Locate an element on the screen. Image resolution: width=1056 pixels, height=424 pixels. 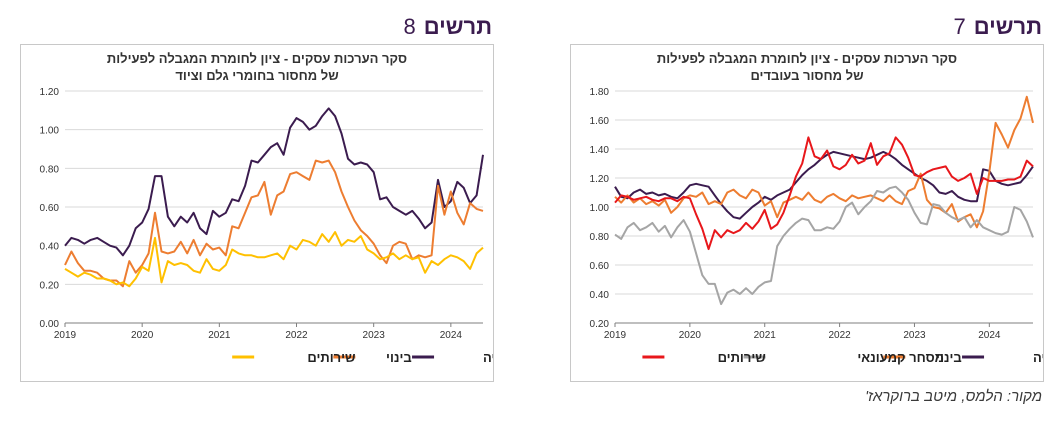
figure-8-word: תרשים is located at coordinates (457, 26).